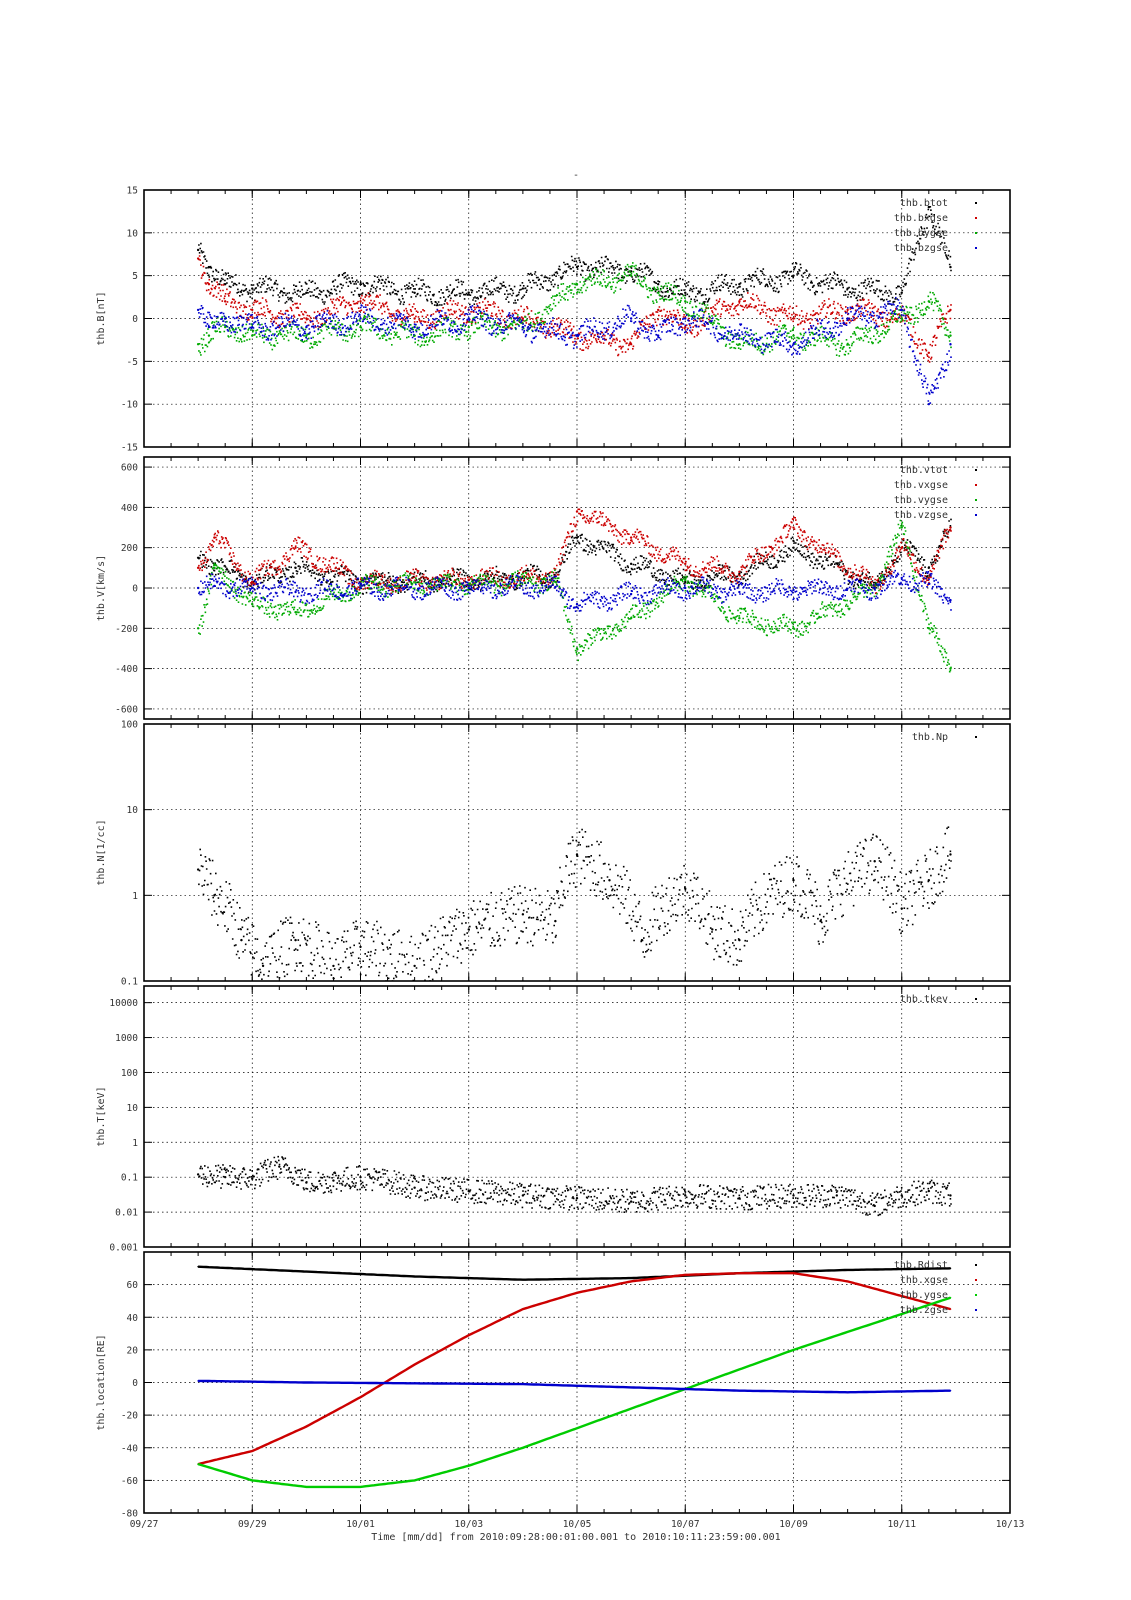 This screenshot has height=1600, width=1131. I want to click on y-tick-label: -10, so click(129, 405).